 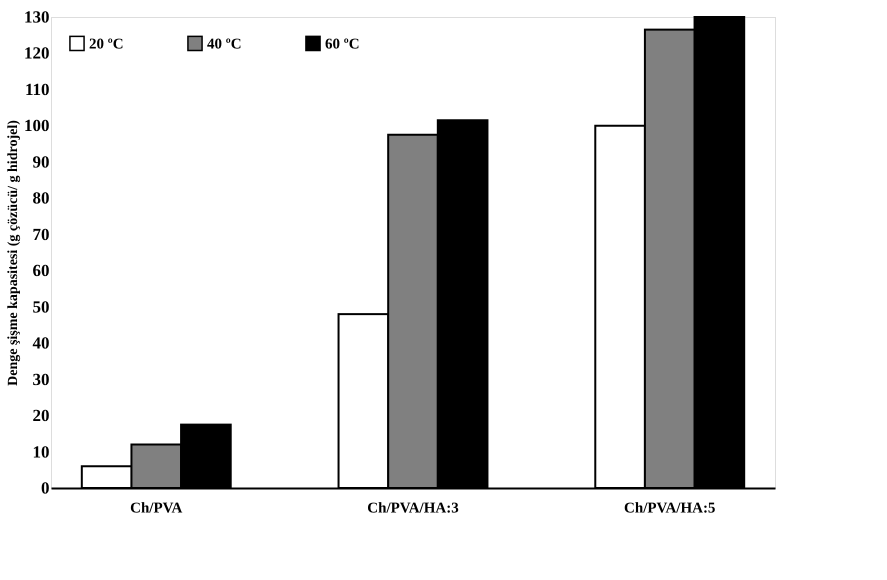 What do you see at coordinates (45, 488) in the screenshot?
I see `y-tick-label: 0` at bounding box center [45, 488].